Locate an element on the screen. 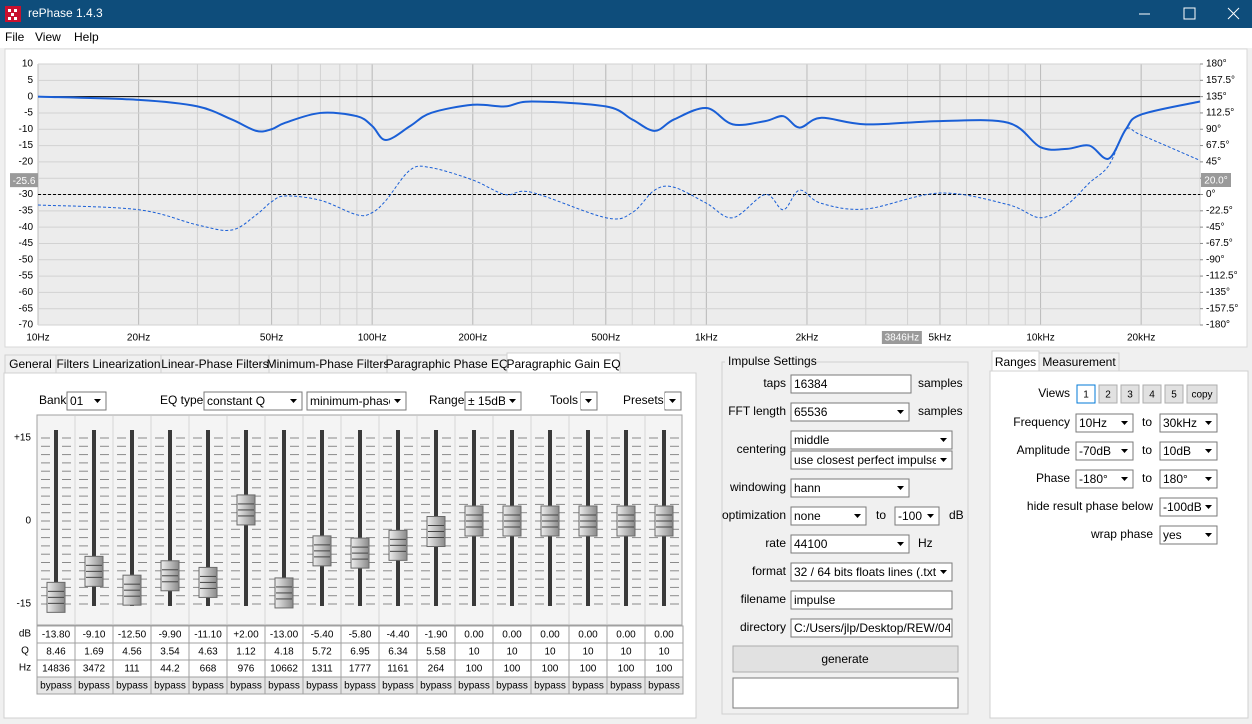 This screenshot has width=1252, height=724. cell-value: -5.40 is located at coordinates (322, 635).